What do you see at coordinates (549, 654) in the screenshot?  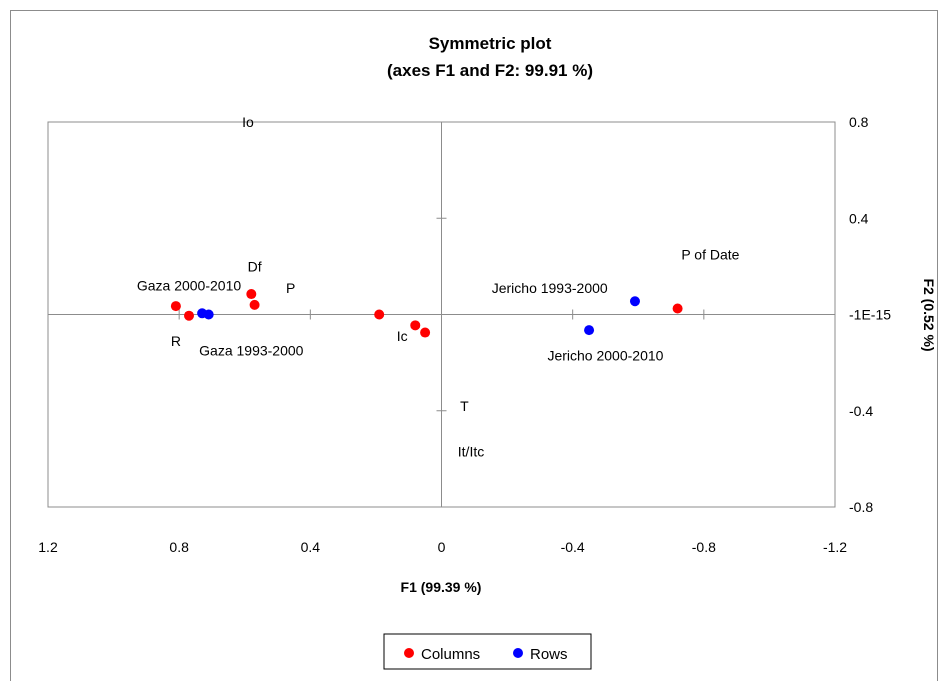 I see `legend-label-rows: Rows` at bounding box center [549, 654].